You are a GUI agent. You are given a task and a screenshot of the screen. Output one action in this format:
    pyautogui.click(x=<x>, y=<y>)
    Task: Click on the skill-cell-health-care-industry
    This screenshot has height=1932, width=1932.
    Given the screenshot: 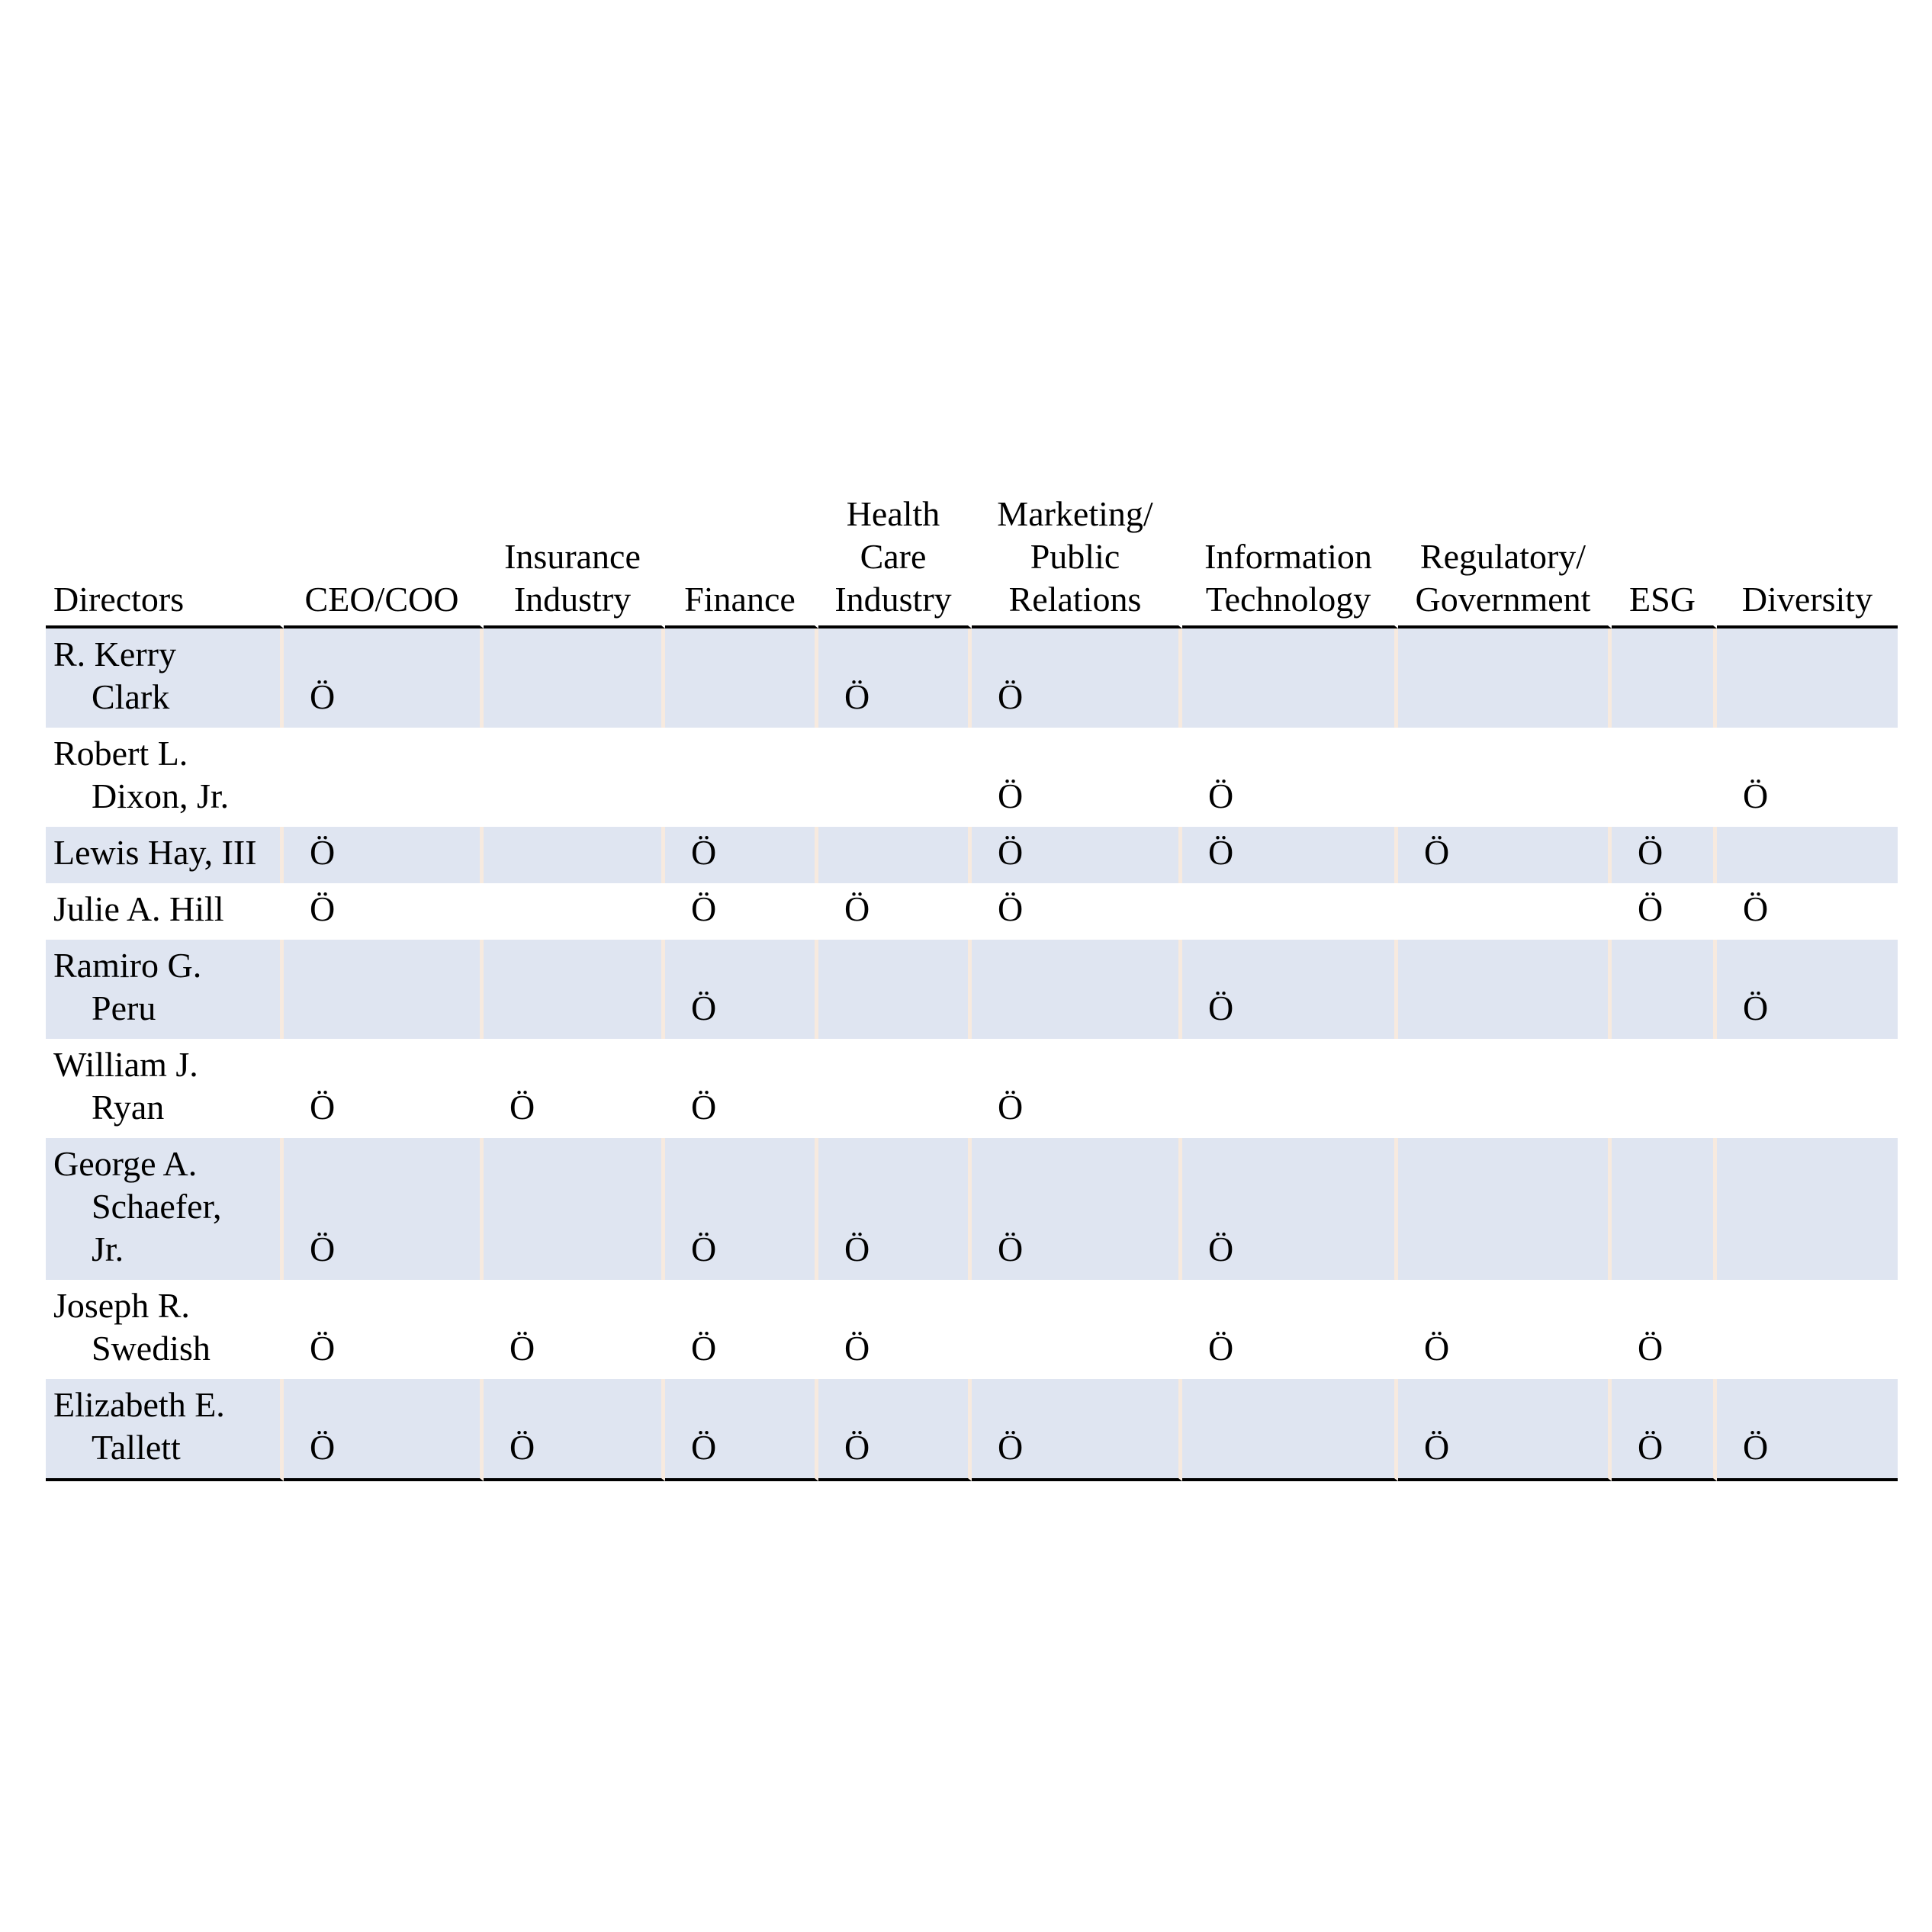 What is the action you would take?
    pyautogui.click(x=895, y=777)
    